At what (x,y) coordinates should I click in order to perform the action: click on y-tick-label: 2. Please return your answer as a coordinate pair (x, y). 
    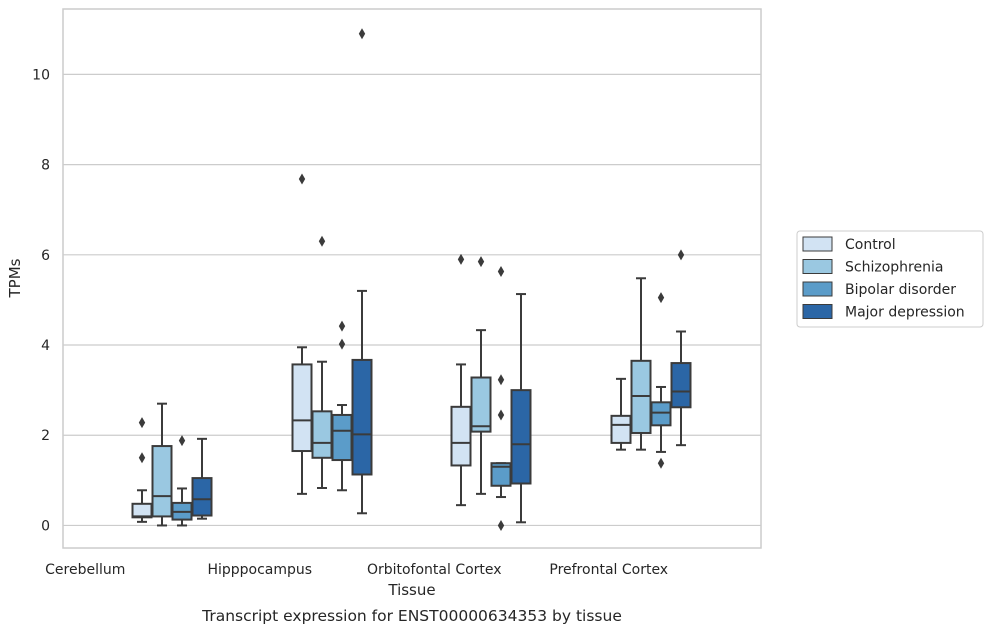
    Looking at the image, I should click on (45, 436).